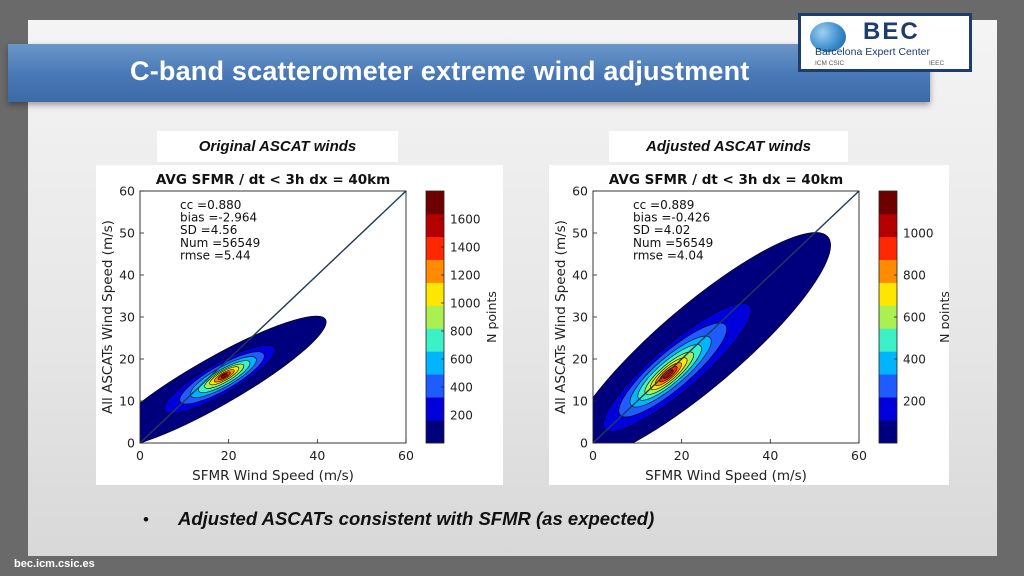 Image resolution: width=1024 pixels, height=576 pixels. Describe the element at coordinates (233, 379) in the screenshot. I see `density-contours` at that location.